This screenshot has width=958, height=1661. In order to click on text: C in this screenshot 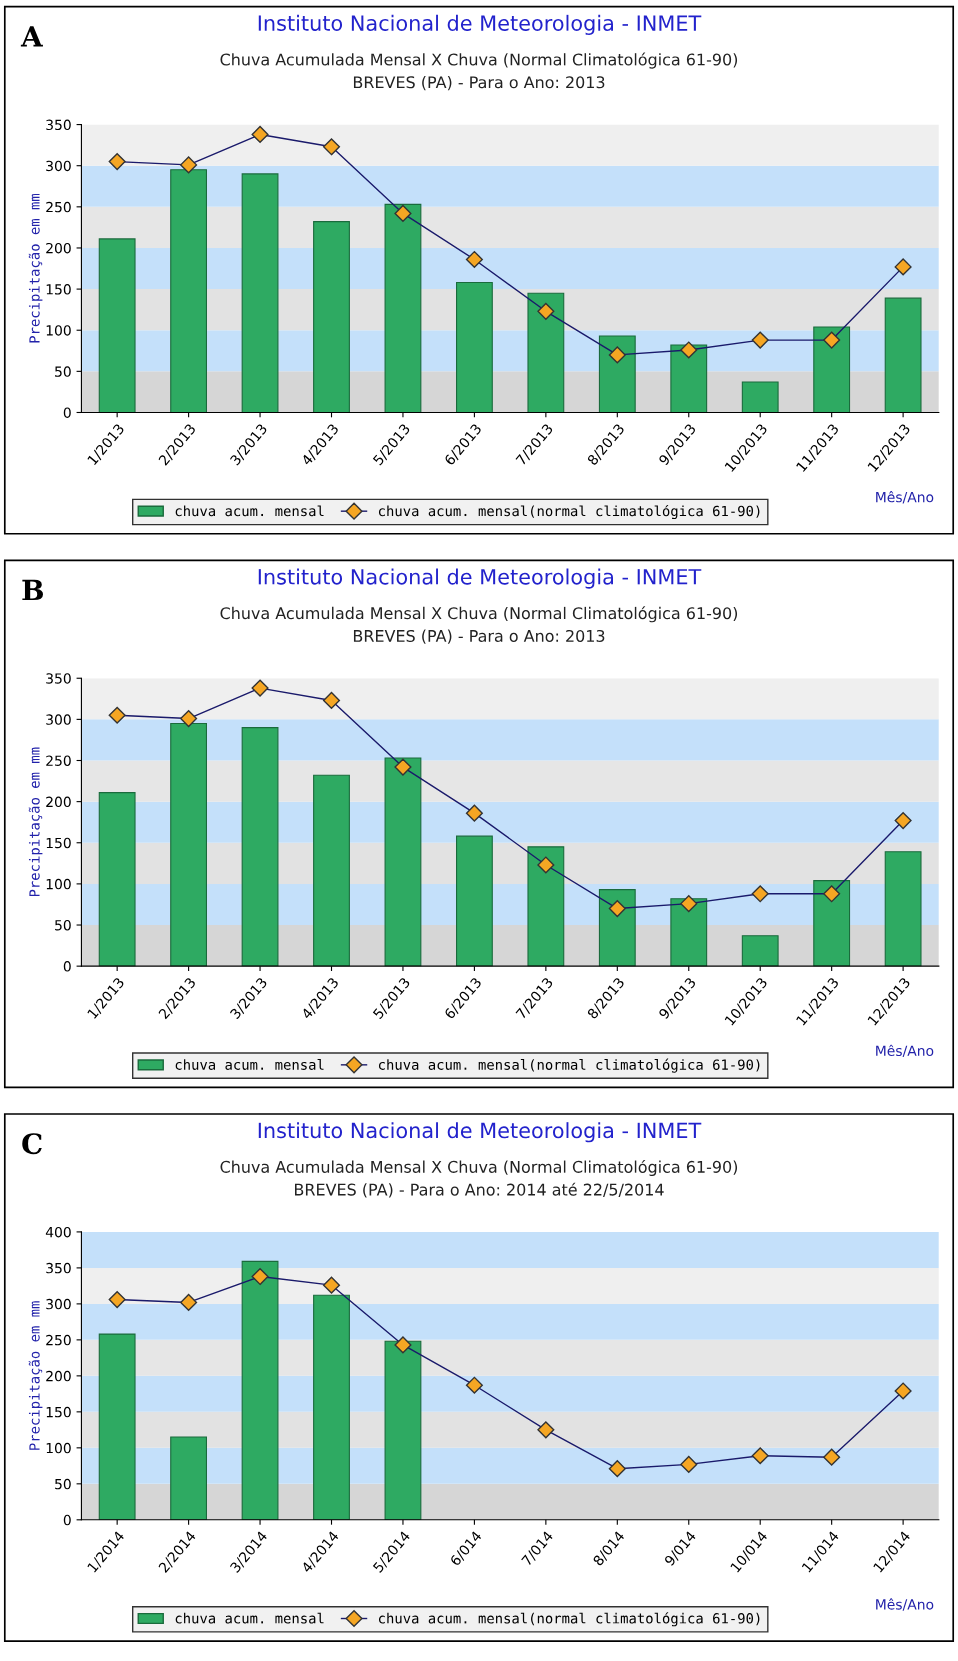, I will do `click(32, 1144)`.